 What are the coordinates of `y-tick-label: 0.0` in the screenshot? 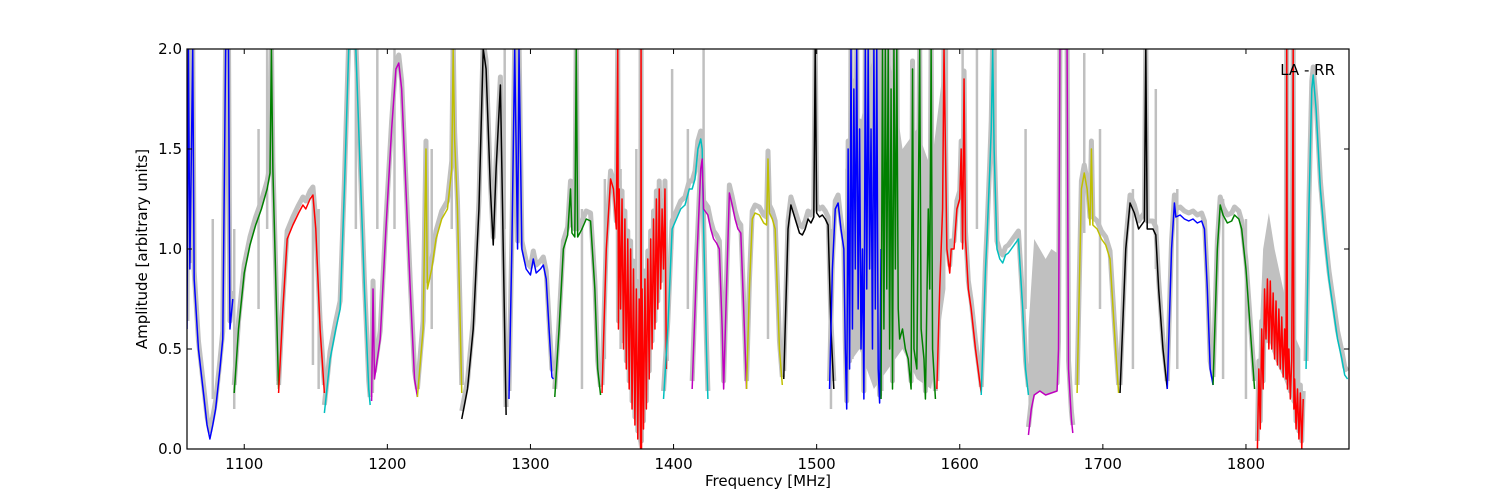 It's located at (170, 449).